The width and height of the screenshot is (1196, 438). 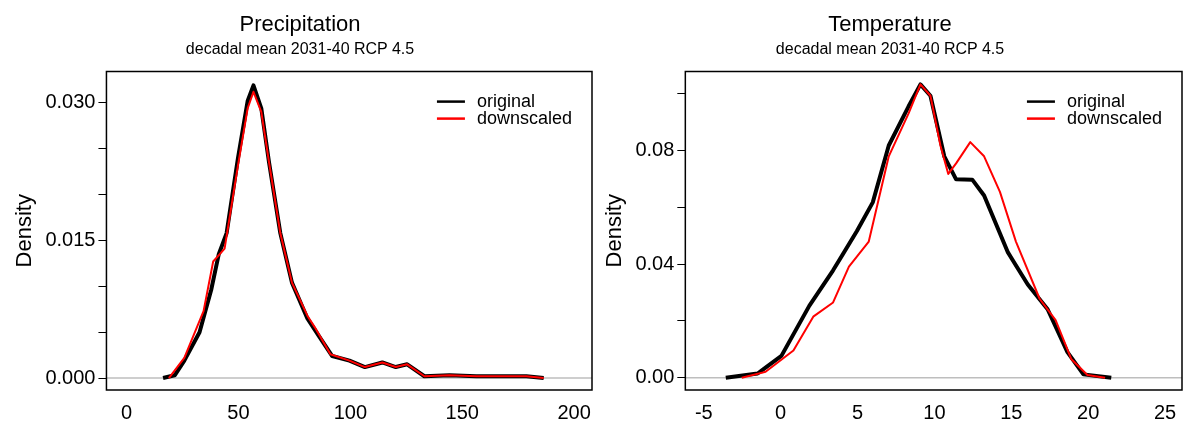 I want to click on y-tick-label: 0.015, so click(x=70, y=238).